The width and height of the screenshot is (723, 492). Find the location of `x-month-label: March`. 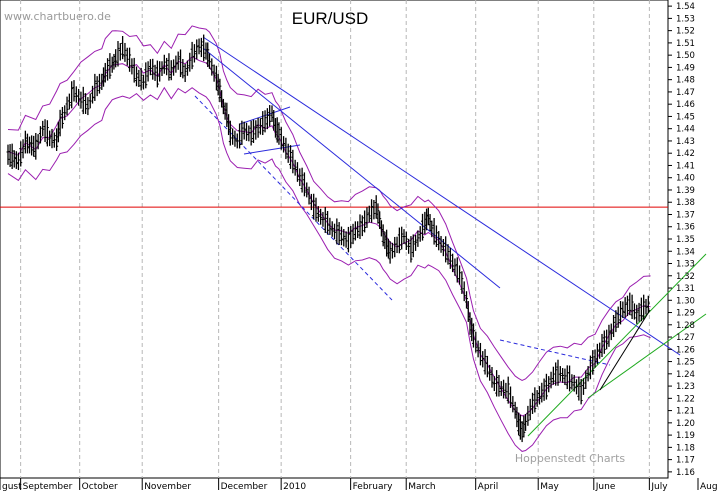

x-month-label: March is located at coordinates (421, 487).